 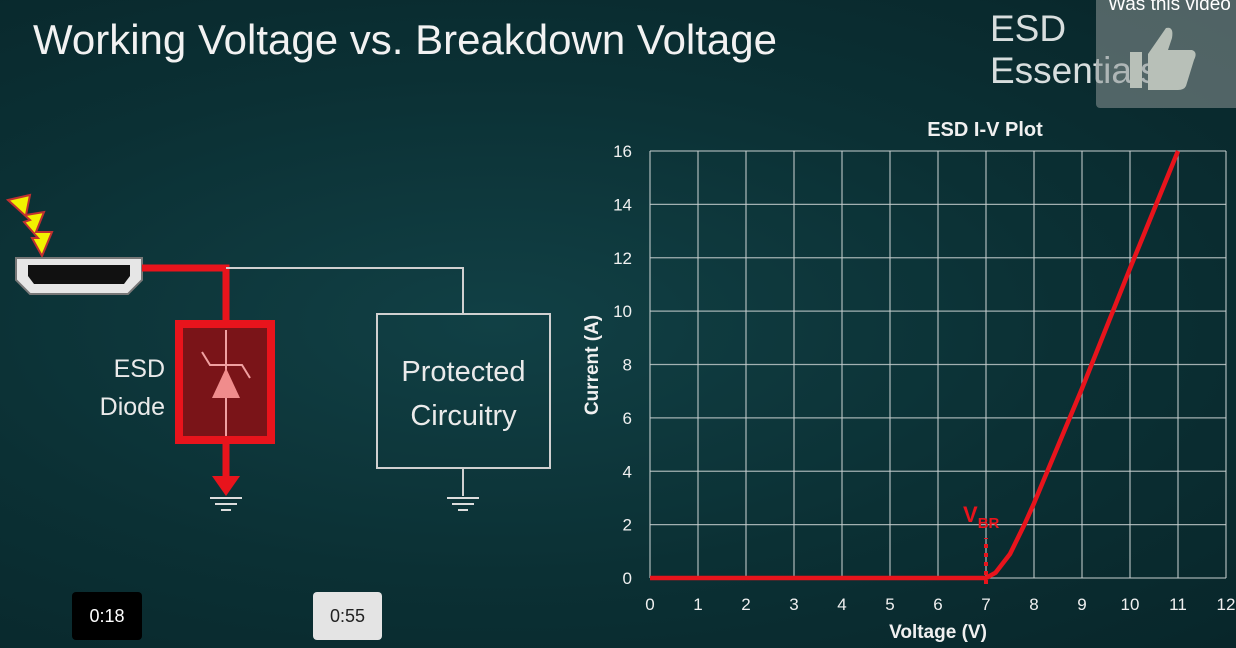 What do you see at coordinates (649, 604) in the screenshot?
I see `x-tick-label: 0` at bounding box center [649, 604].